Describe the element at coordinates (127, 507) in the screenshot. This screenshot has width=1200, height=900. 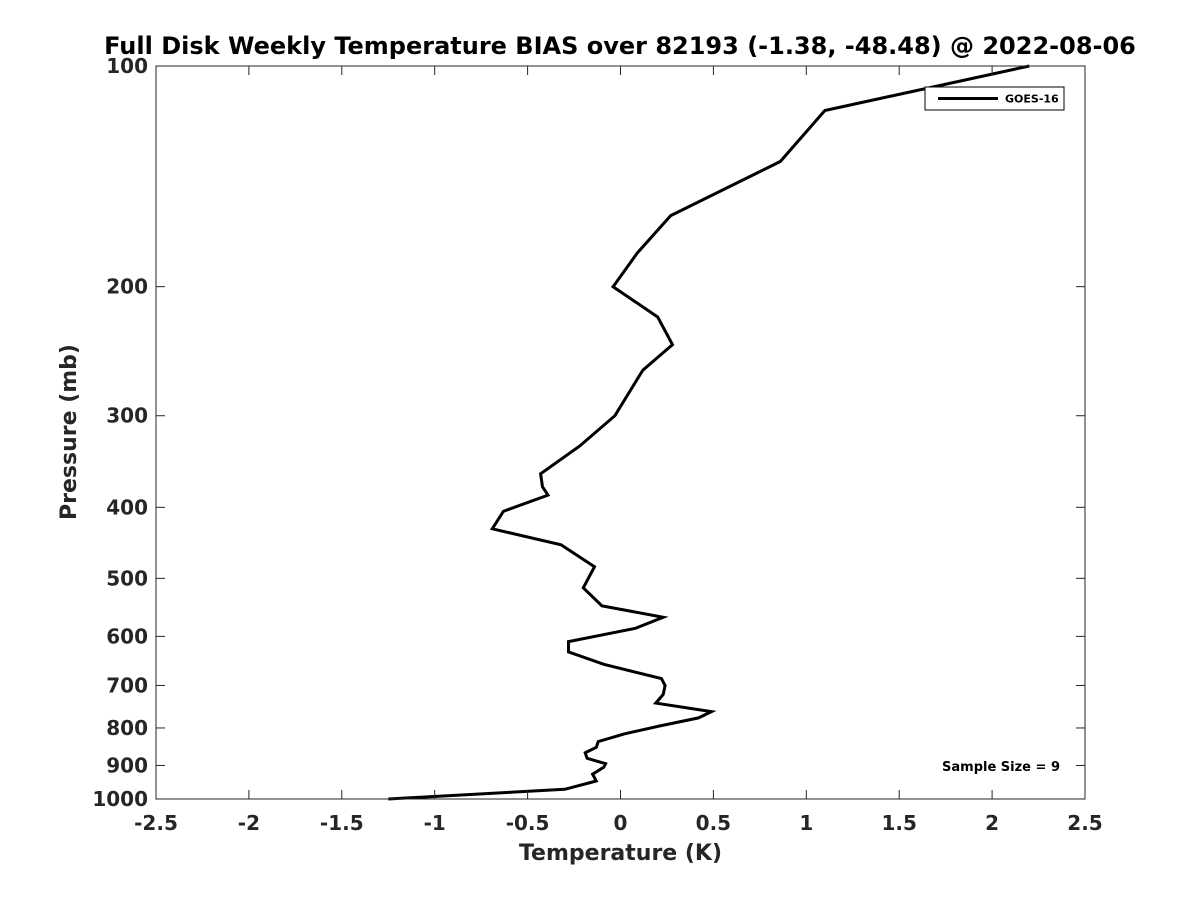
I see `y-tick-label: 400` at that location.